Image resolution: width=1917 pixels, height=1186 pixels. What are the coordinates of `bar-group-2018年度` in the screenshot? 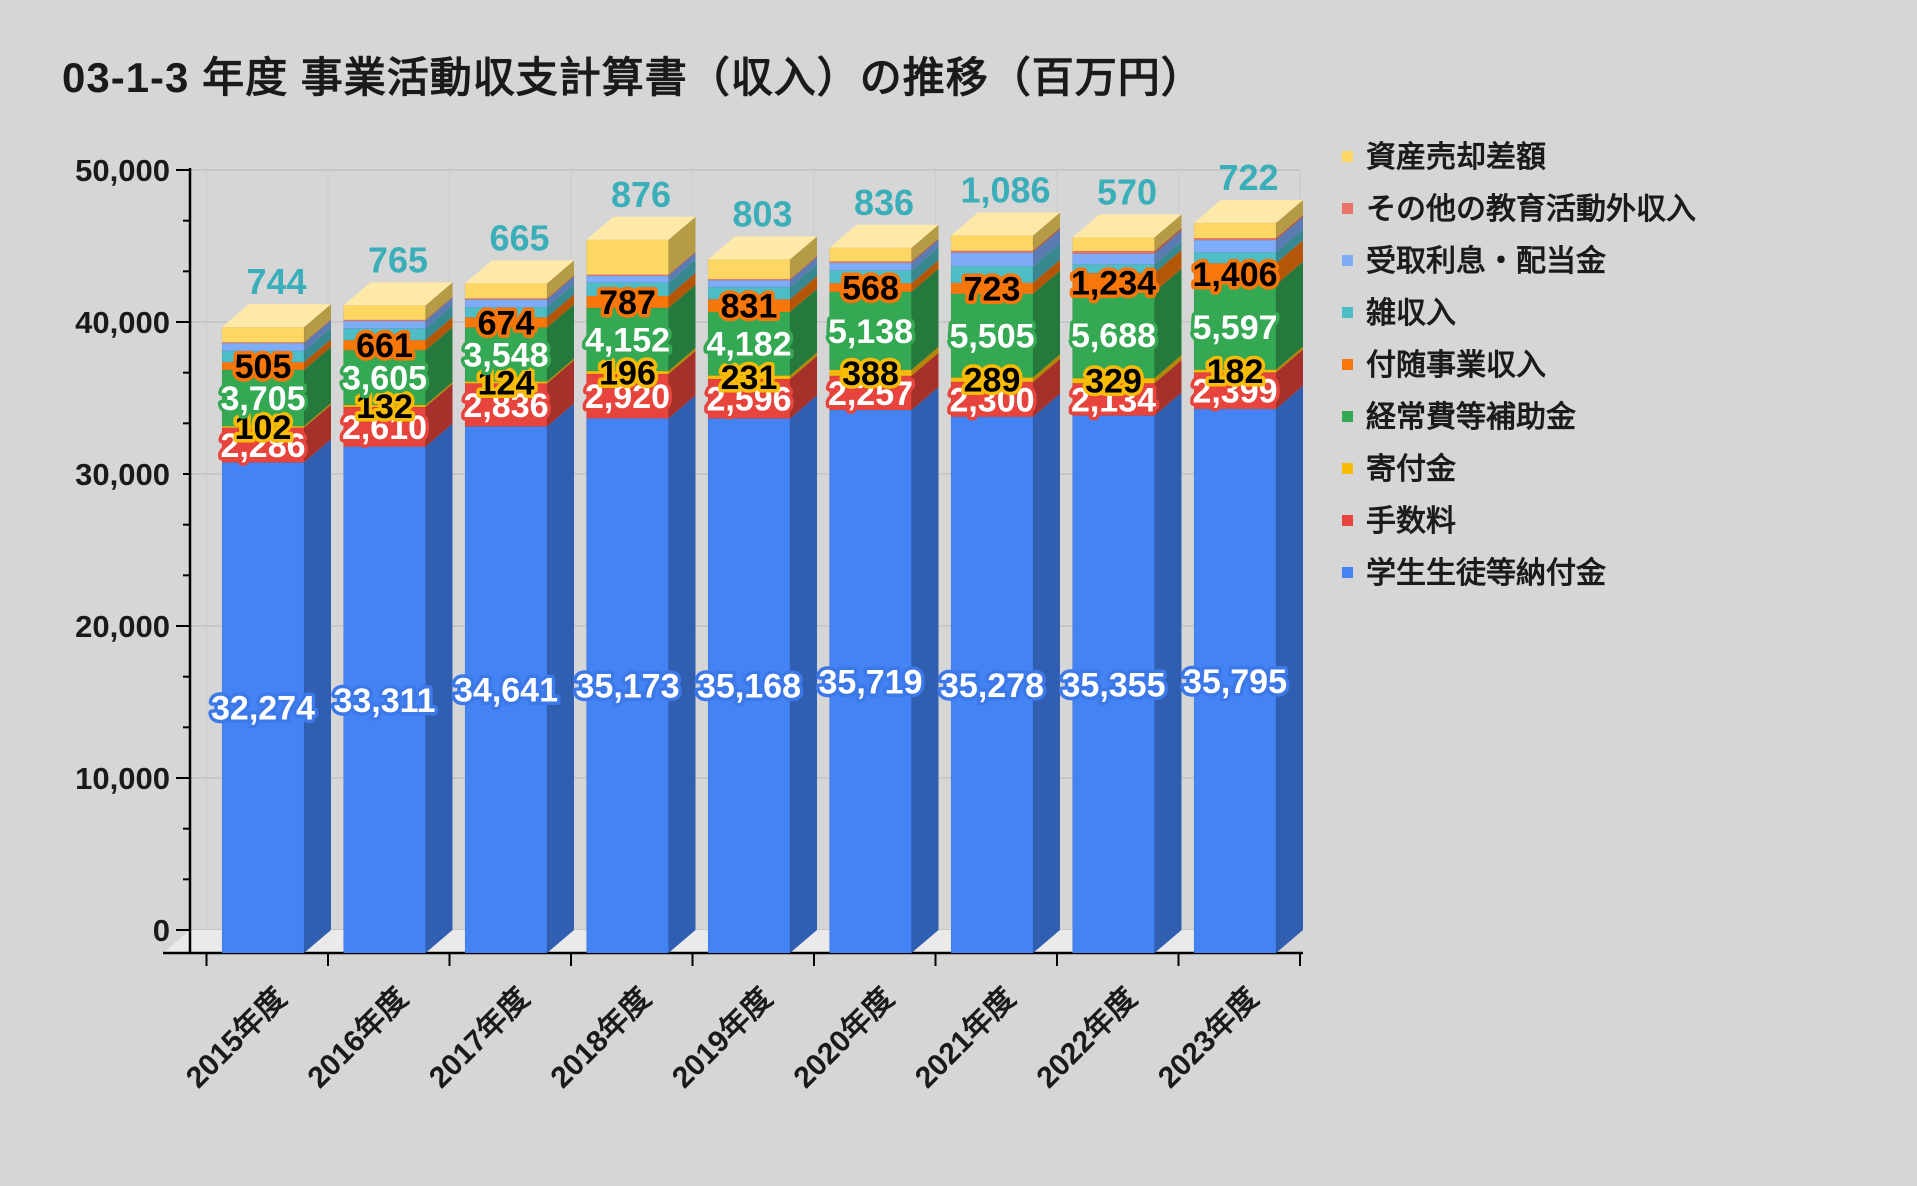 It's located at (641, 585).